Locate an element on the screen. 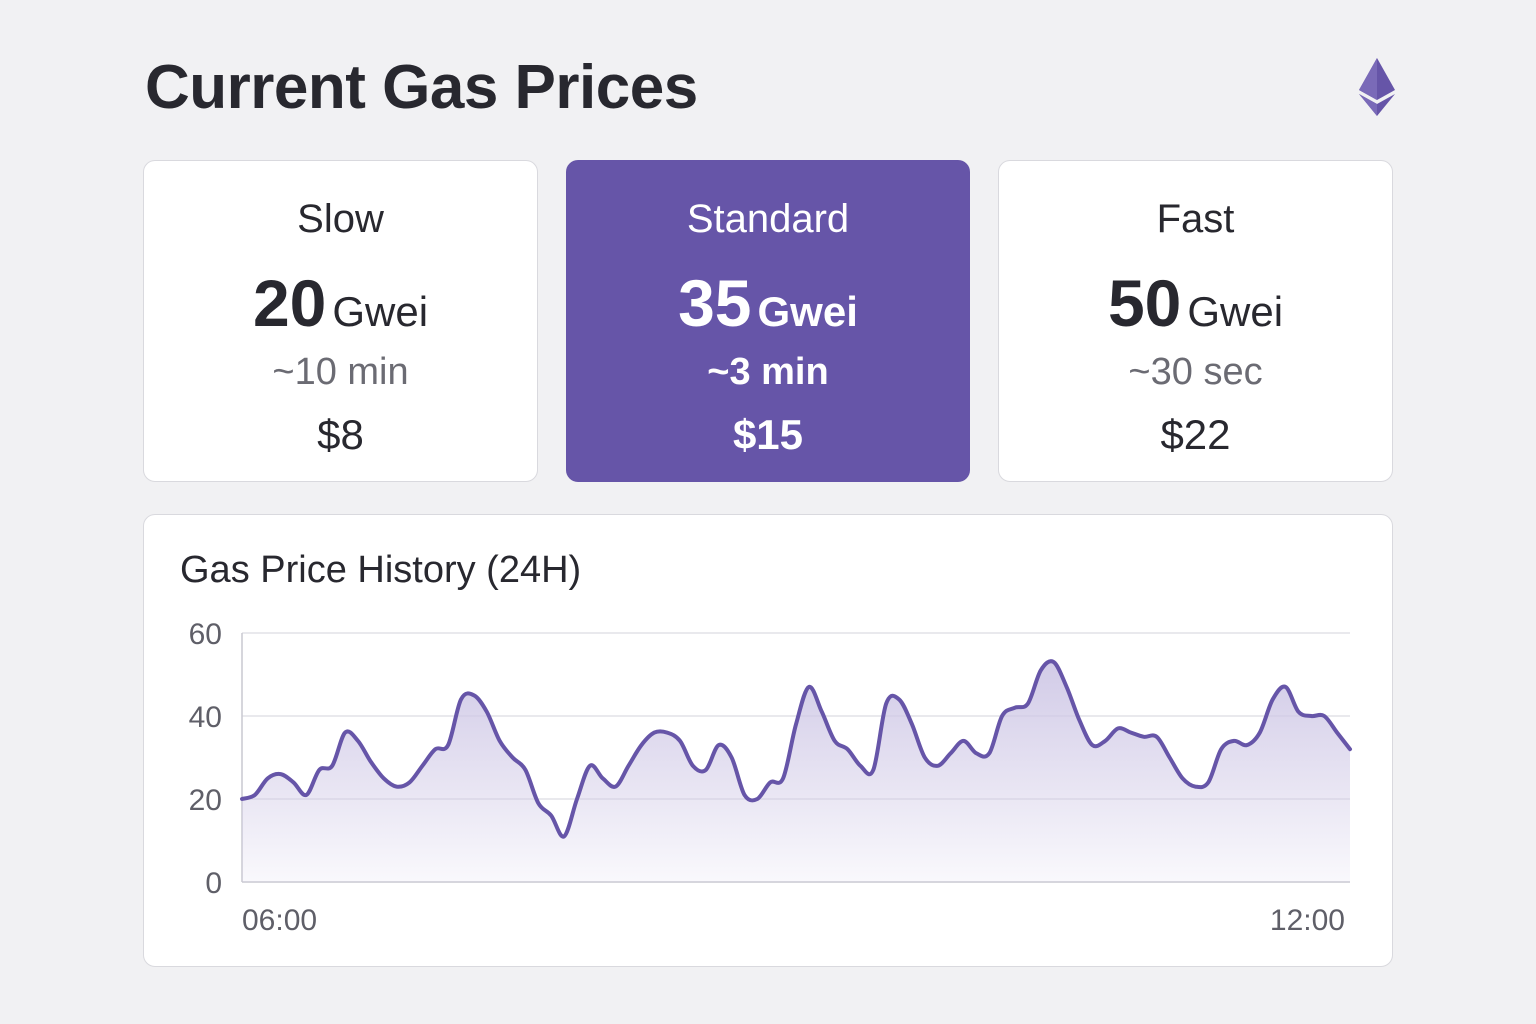 The height and width of the screenshot is (1024, 1536). y-tick-label: 0 is located at coordinates (213, 883).